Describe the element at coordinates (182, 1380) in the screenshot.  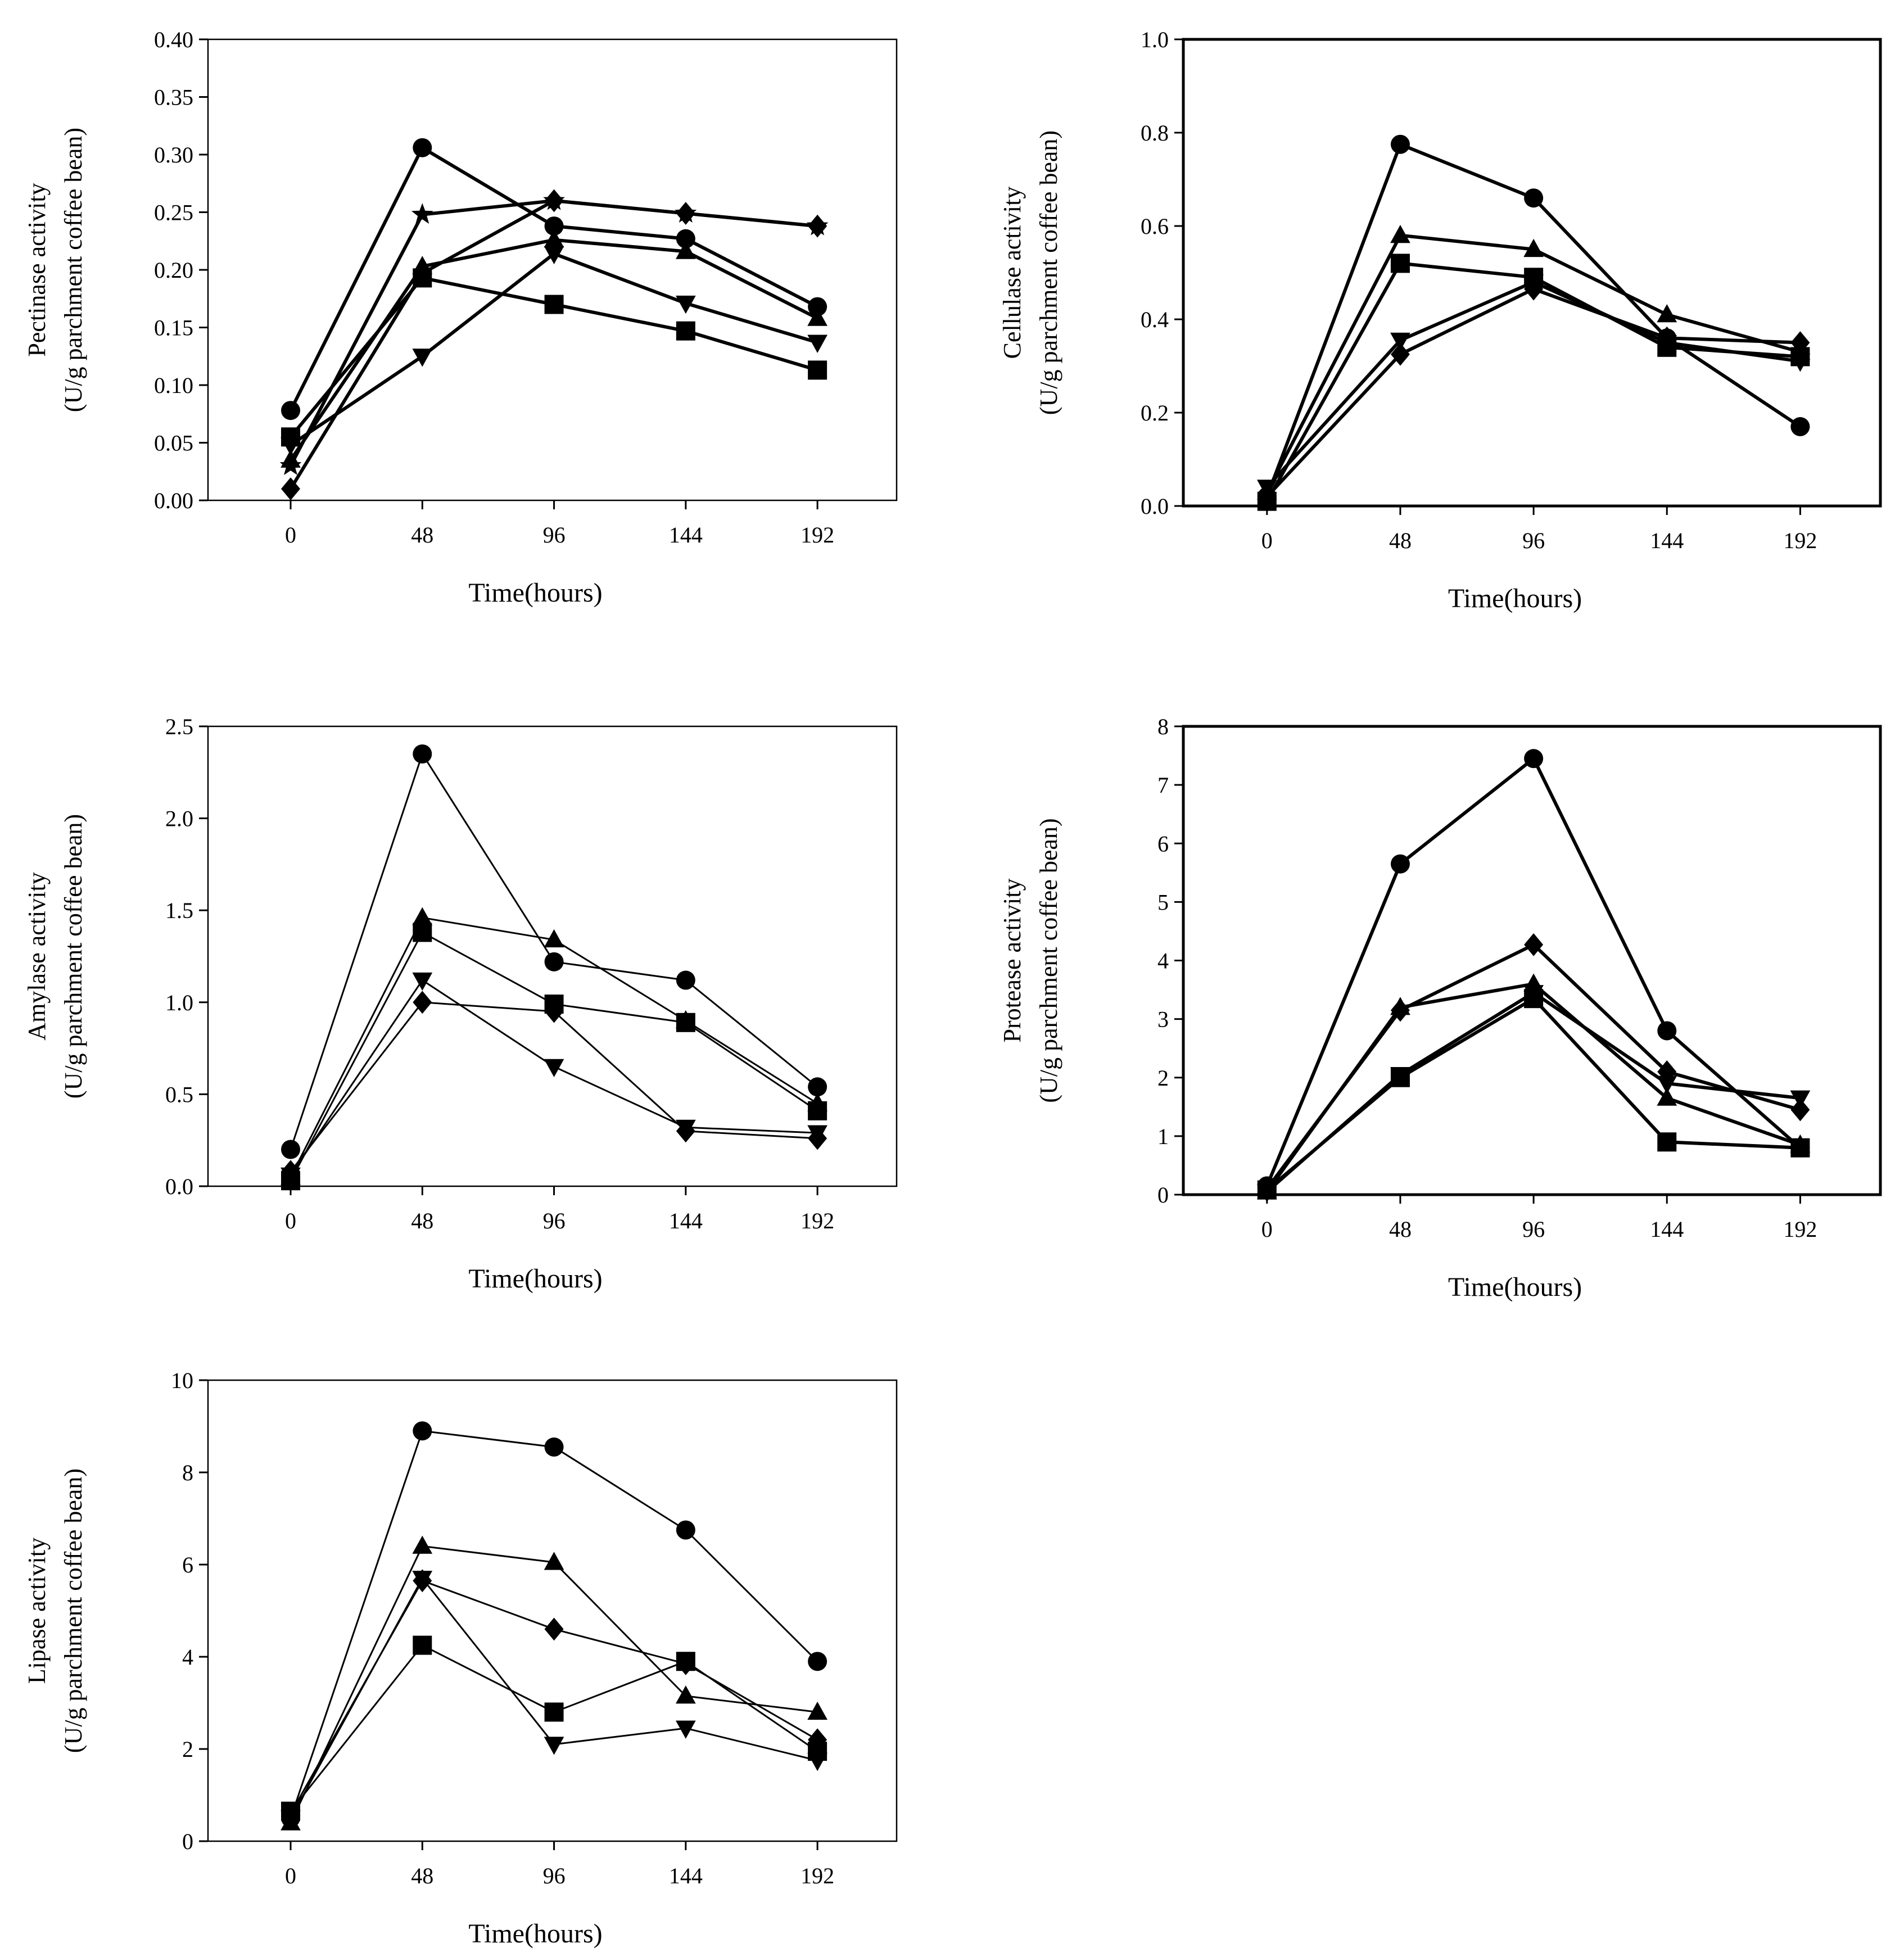
I see `y-tick-label: 10` at that location.